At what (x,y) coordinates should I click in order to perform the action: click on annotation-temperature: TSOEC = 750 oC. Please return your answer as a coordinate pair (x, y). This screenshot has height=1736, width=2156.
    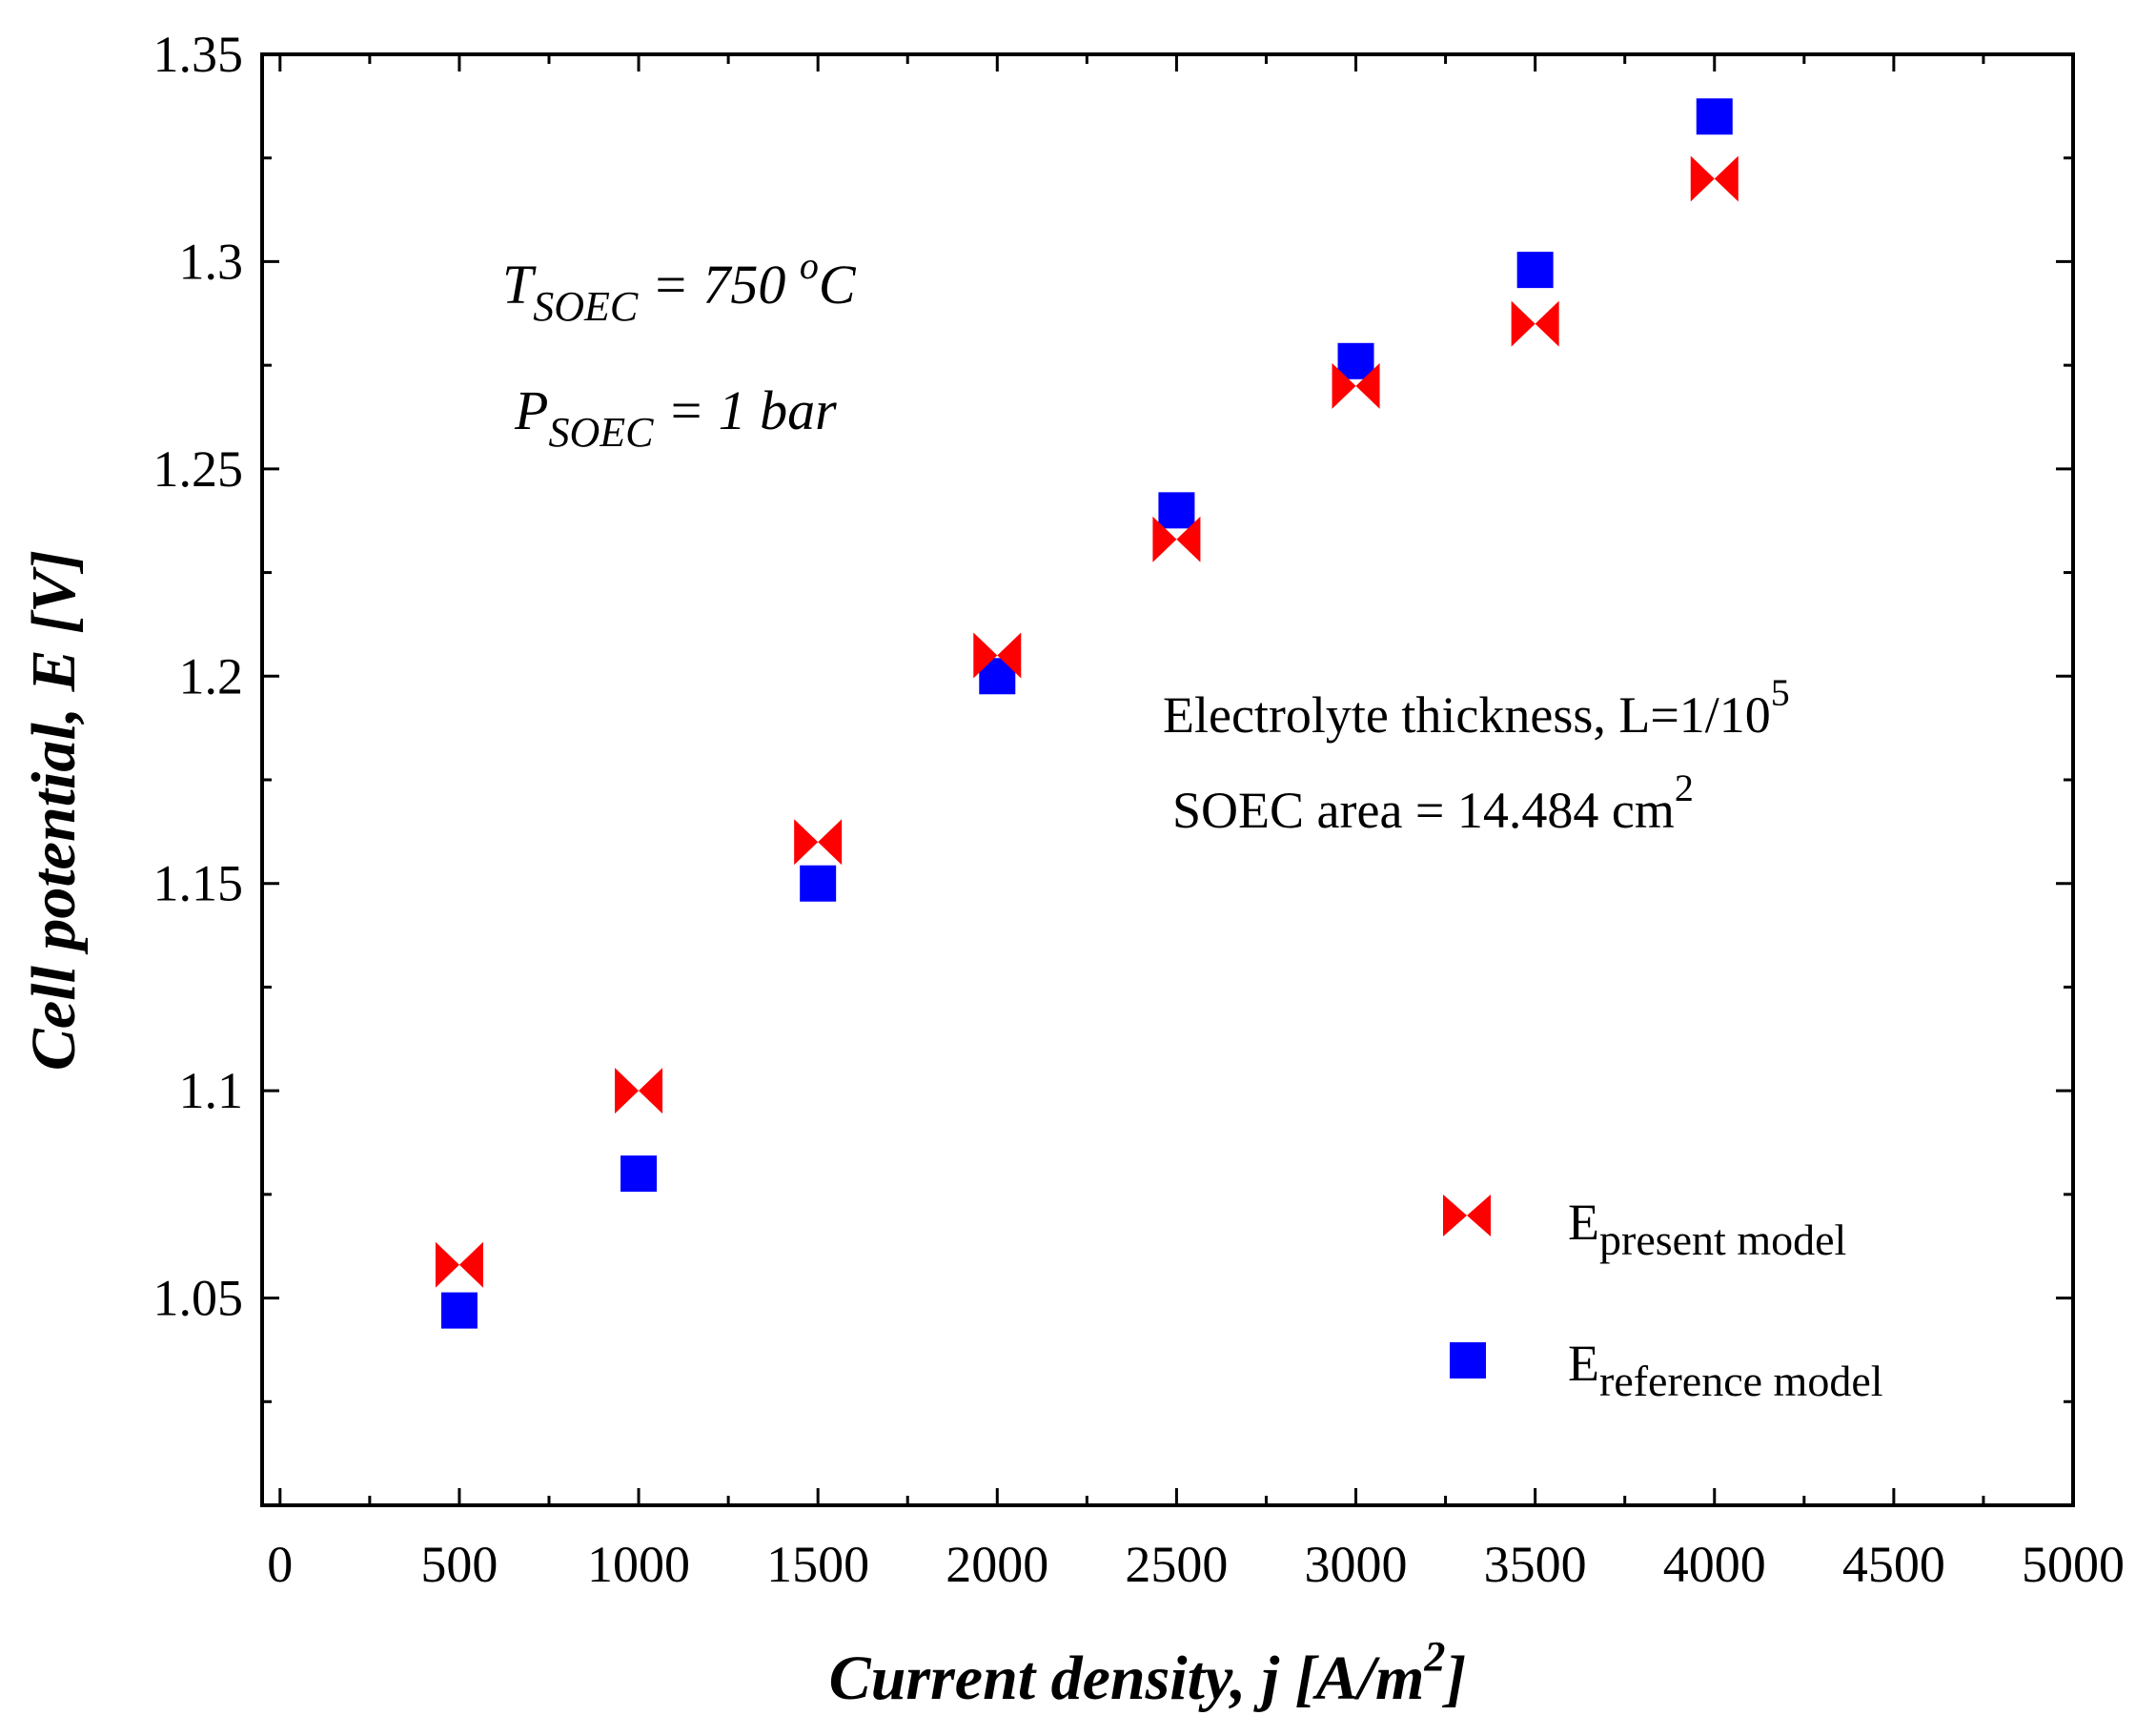
    Looking at the image, I should click on (680, 287).